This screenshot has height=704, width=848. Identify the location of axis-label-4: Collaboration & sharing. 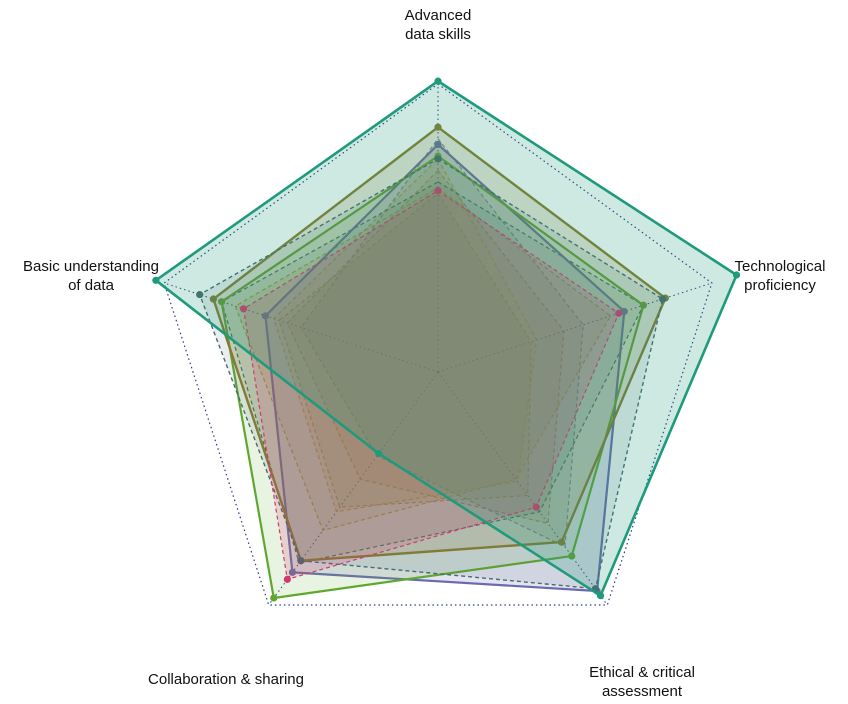
(226, 679).